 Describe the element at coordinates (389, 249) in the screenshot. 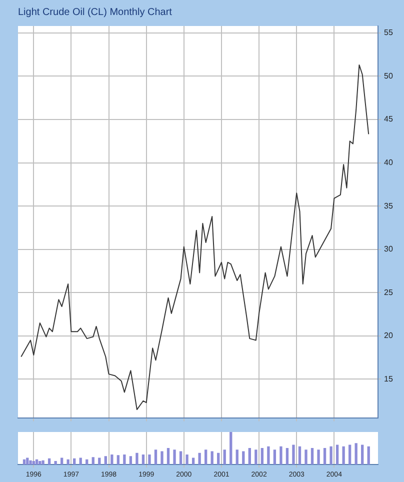

I see `y-tick-label: 30` at that location.